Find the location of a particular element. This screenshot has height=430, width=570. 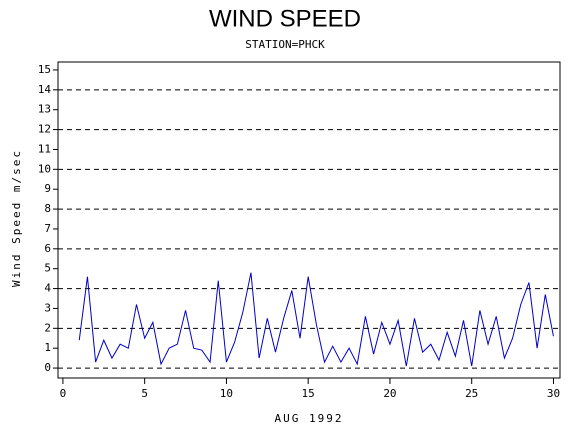

y-tick-label: 13 is located at coordinates (44, 109).